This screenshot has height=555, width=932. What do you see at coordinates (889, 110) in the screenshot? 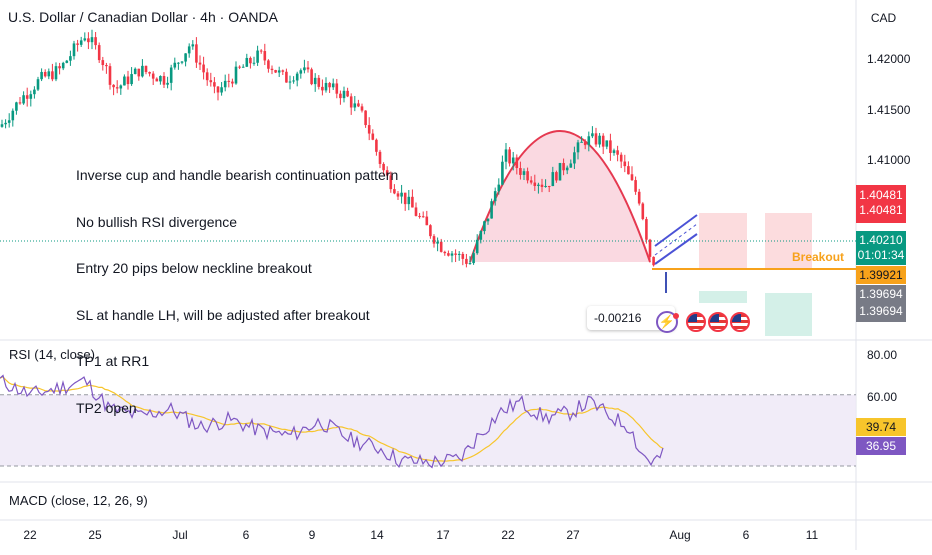
I see `price-tick: 1.41500` at bounding box center [889, 110].